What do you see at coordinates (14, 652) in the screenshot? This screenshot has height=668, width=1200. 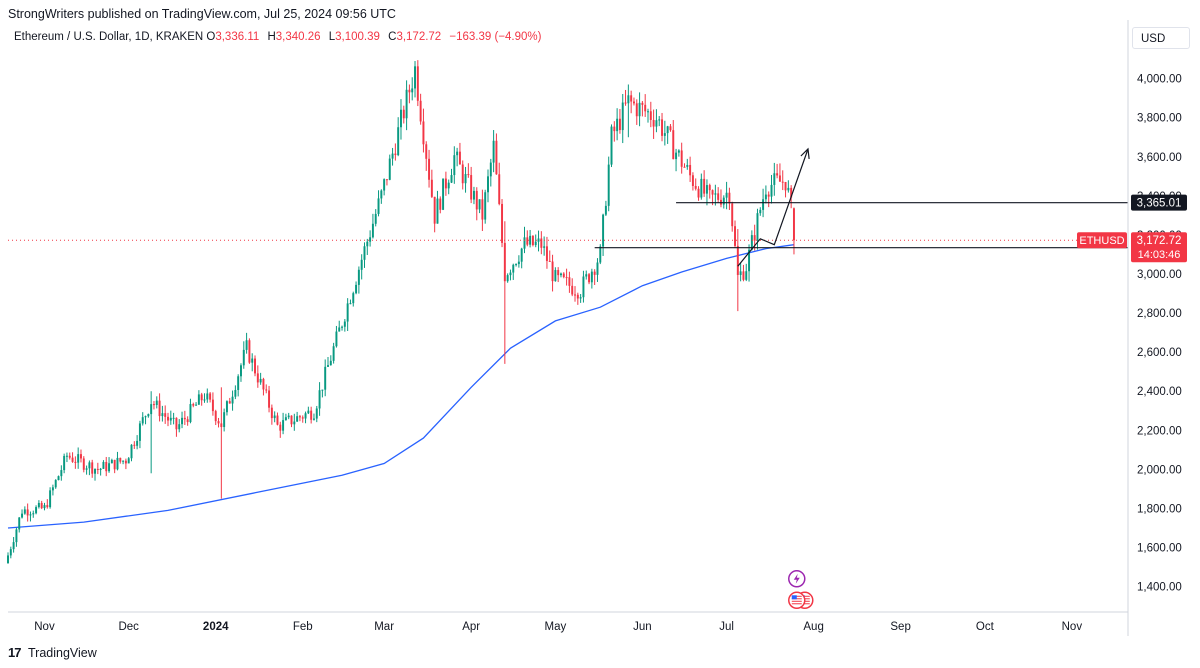 I see `tradingview-logo-icon: 17` at bounding box center [14, 652].